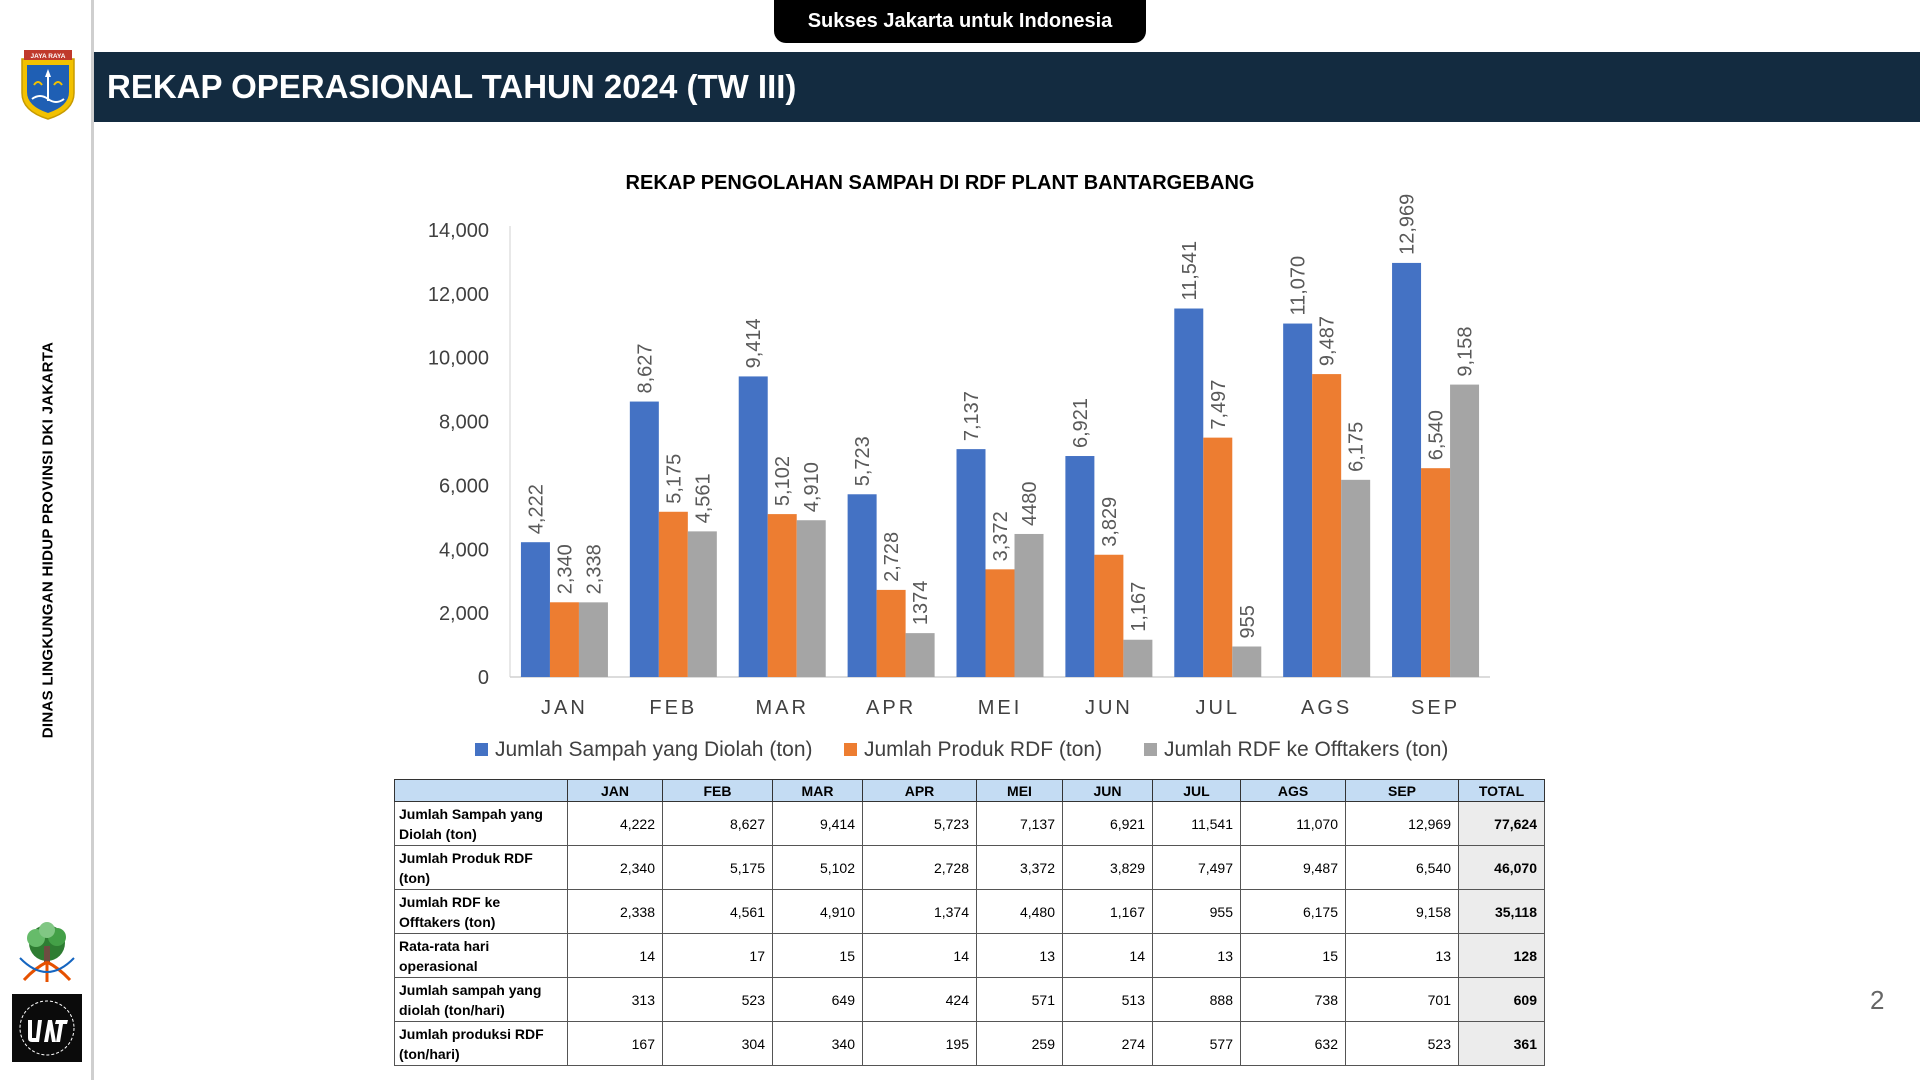 The width and height of the screenshot is (1920, 1080). Describe the element at coordinates (1196, 911) in the screenshot. I see `table-cell: 955` at that location.